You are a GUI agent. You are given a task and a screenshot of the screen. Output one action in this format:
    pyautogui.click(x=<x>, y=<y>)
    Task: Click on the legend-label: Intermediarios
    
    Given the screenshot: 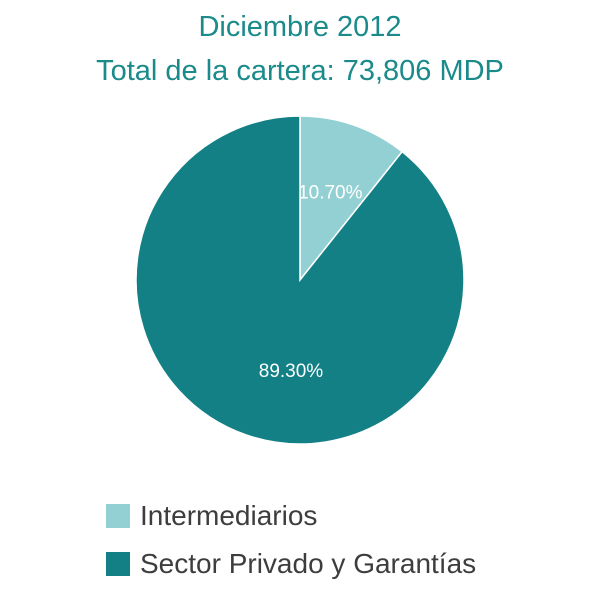 What is the action you would take?
    pyautogui.click(x=229, y=515)
    